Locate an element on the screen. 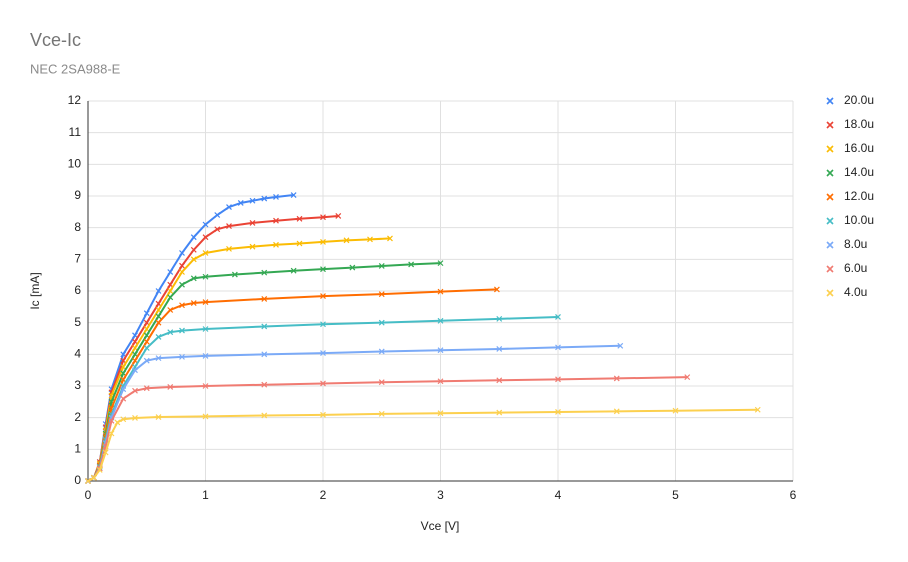 The height and width of the screenshot is (562, 908). x-tick-label: 6 is located at coordinates (793, 495).